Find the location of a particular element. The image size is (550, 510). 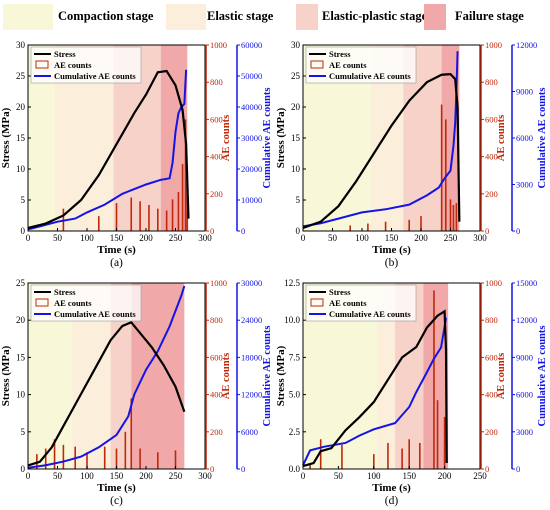

cum-tick-label: 18000 is located at coordinates (251, 357).